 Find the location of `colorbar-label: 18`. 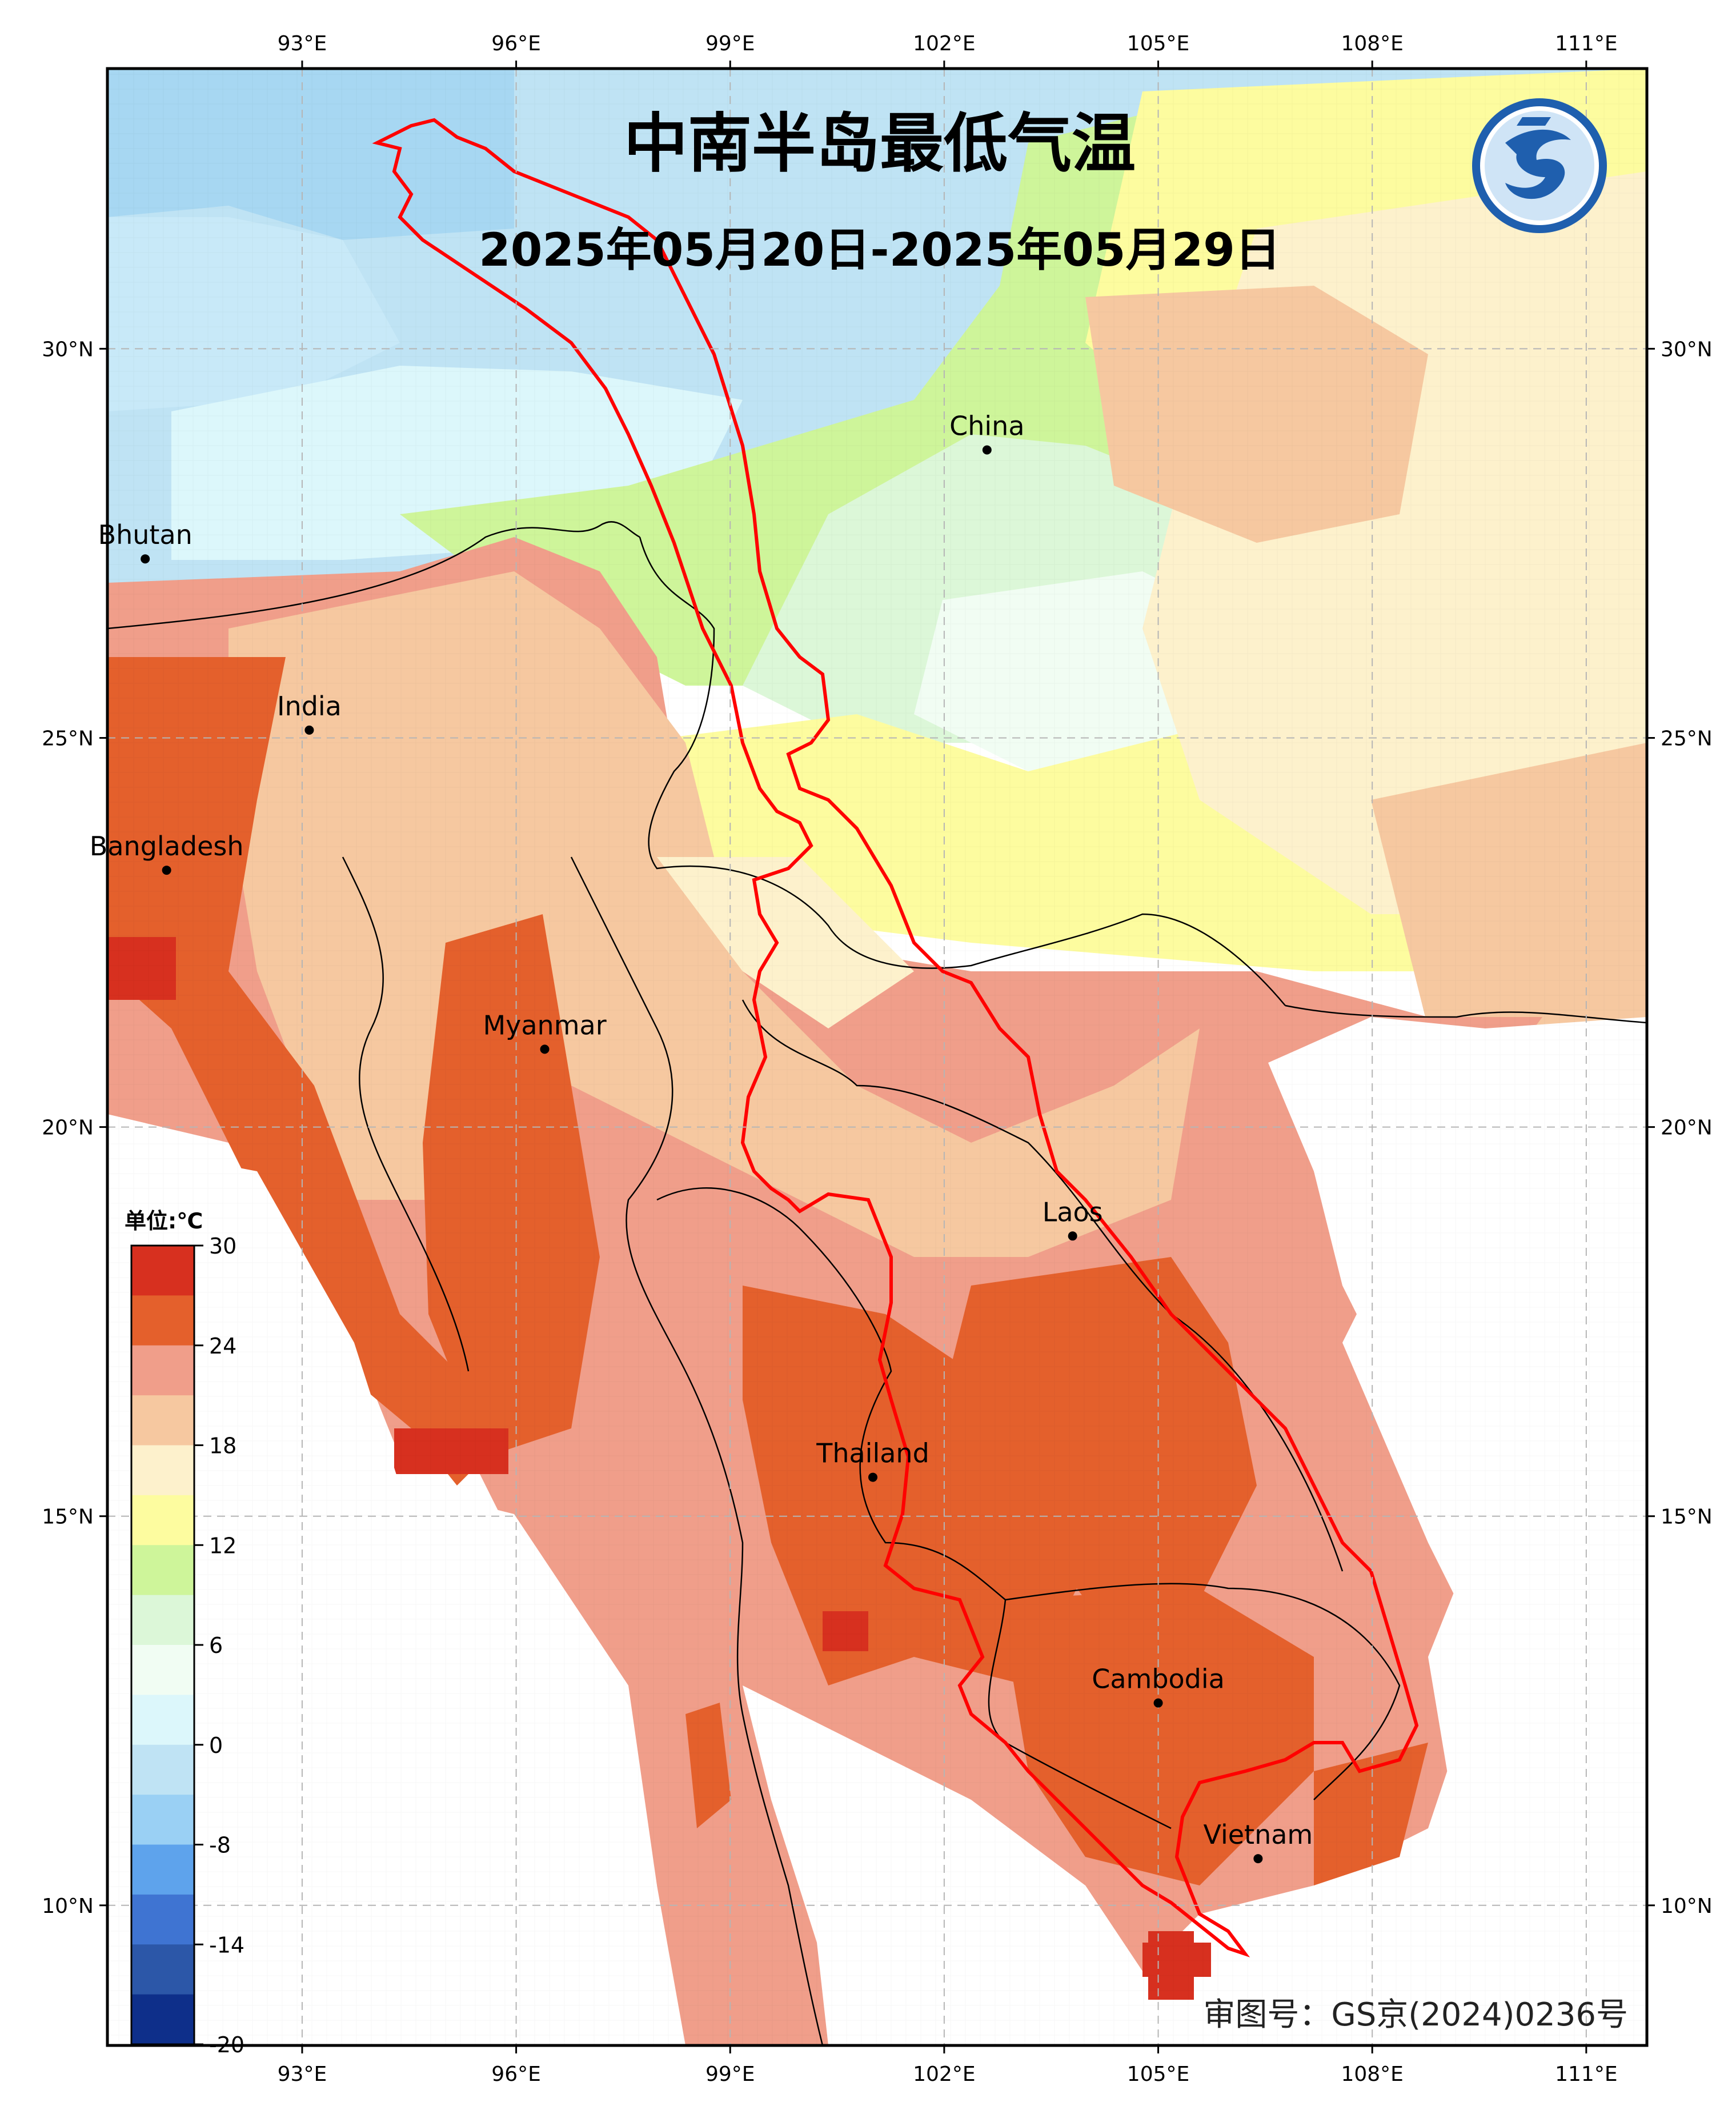

colorbar-label: 18 is located at coordinates (222, 1447).